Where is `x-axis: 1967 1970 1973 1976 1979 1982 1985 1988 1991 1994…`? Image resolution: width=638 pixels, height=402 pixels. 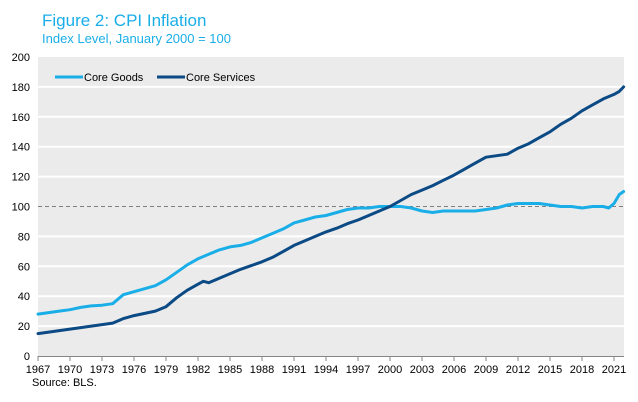 x-axis: 1967 1970 1973 1976 1979 1982 1985 1988 1991 1994… is located at coordinates (326, 366).